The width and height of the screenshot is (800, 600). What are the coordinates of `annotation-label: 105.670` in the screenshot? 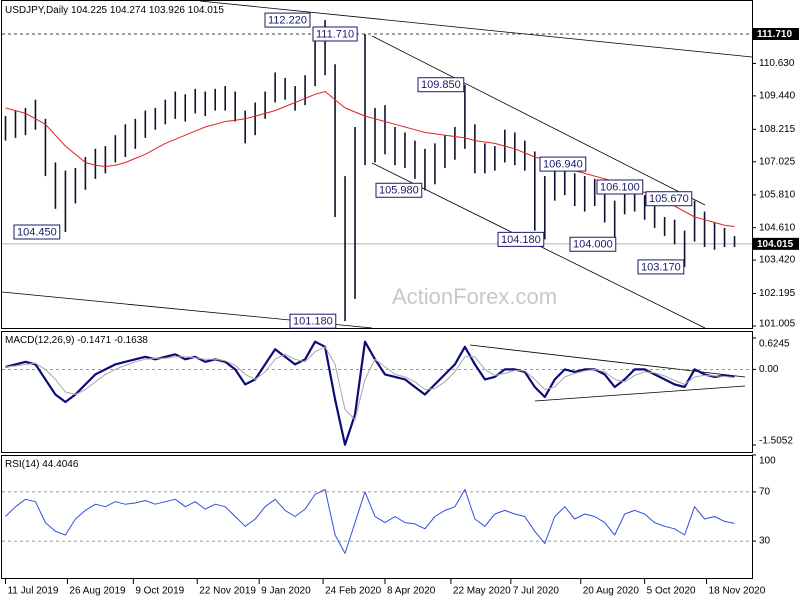 It's located at (669, 199).